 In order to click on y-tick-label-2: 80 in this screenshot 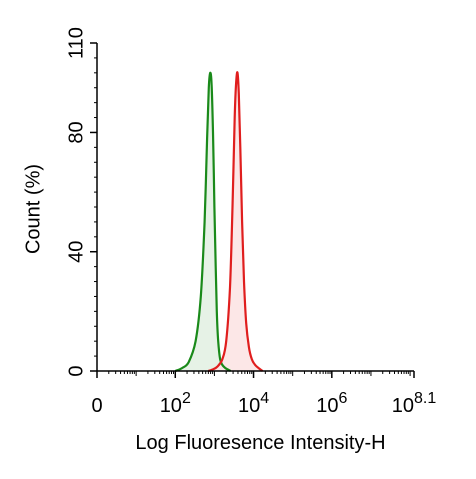, I will do `click(76, 132)`.